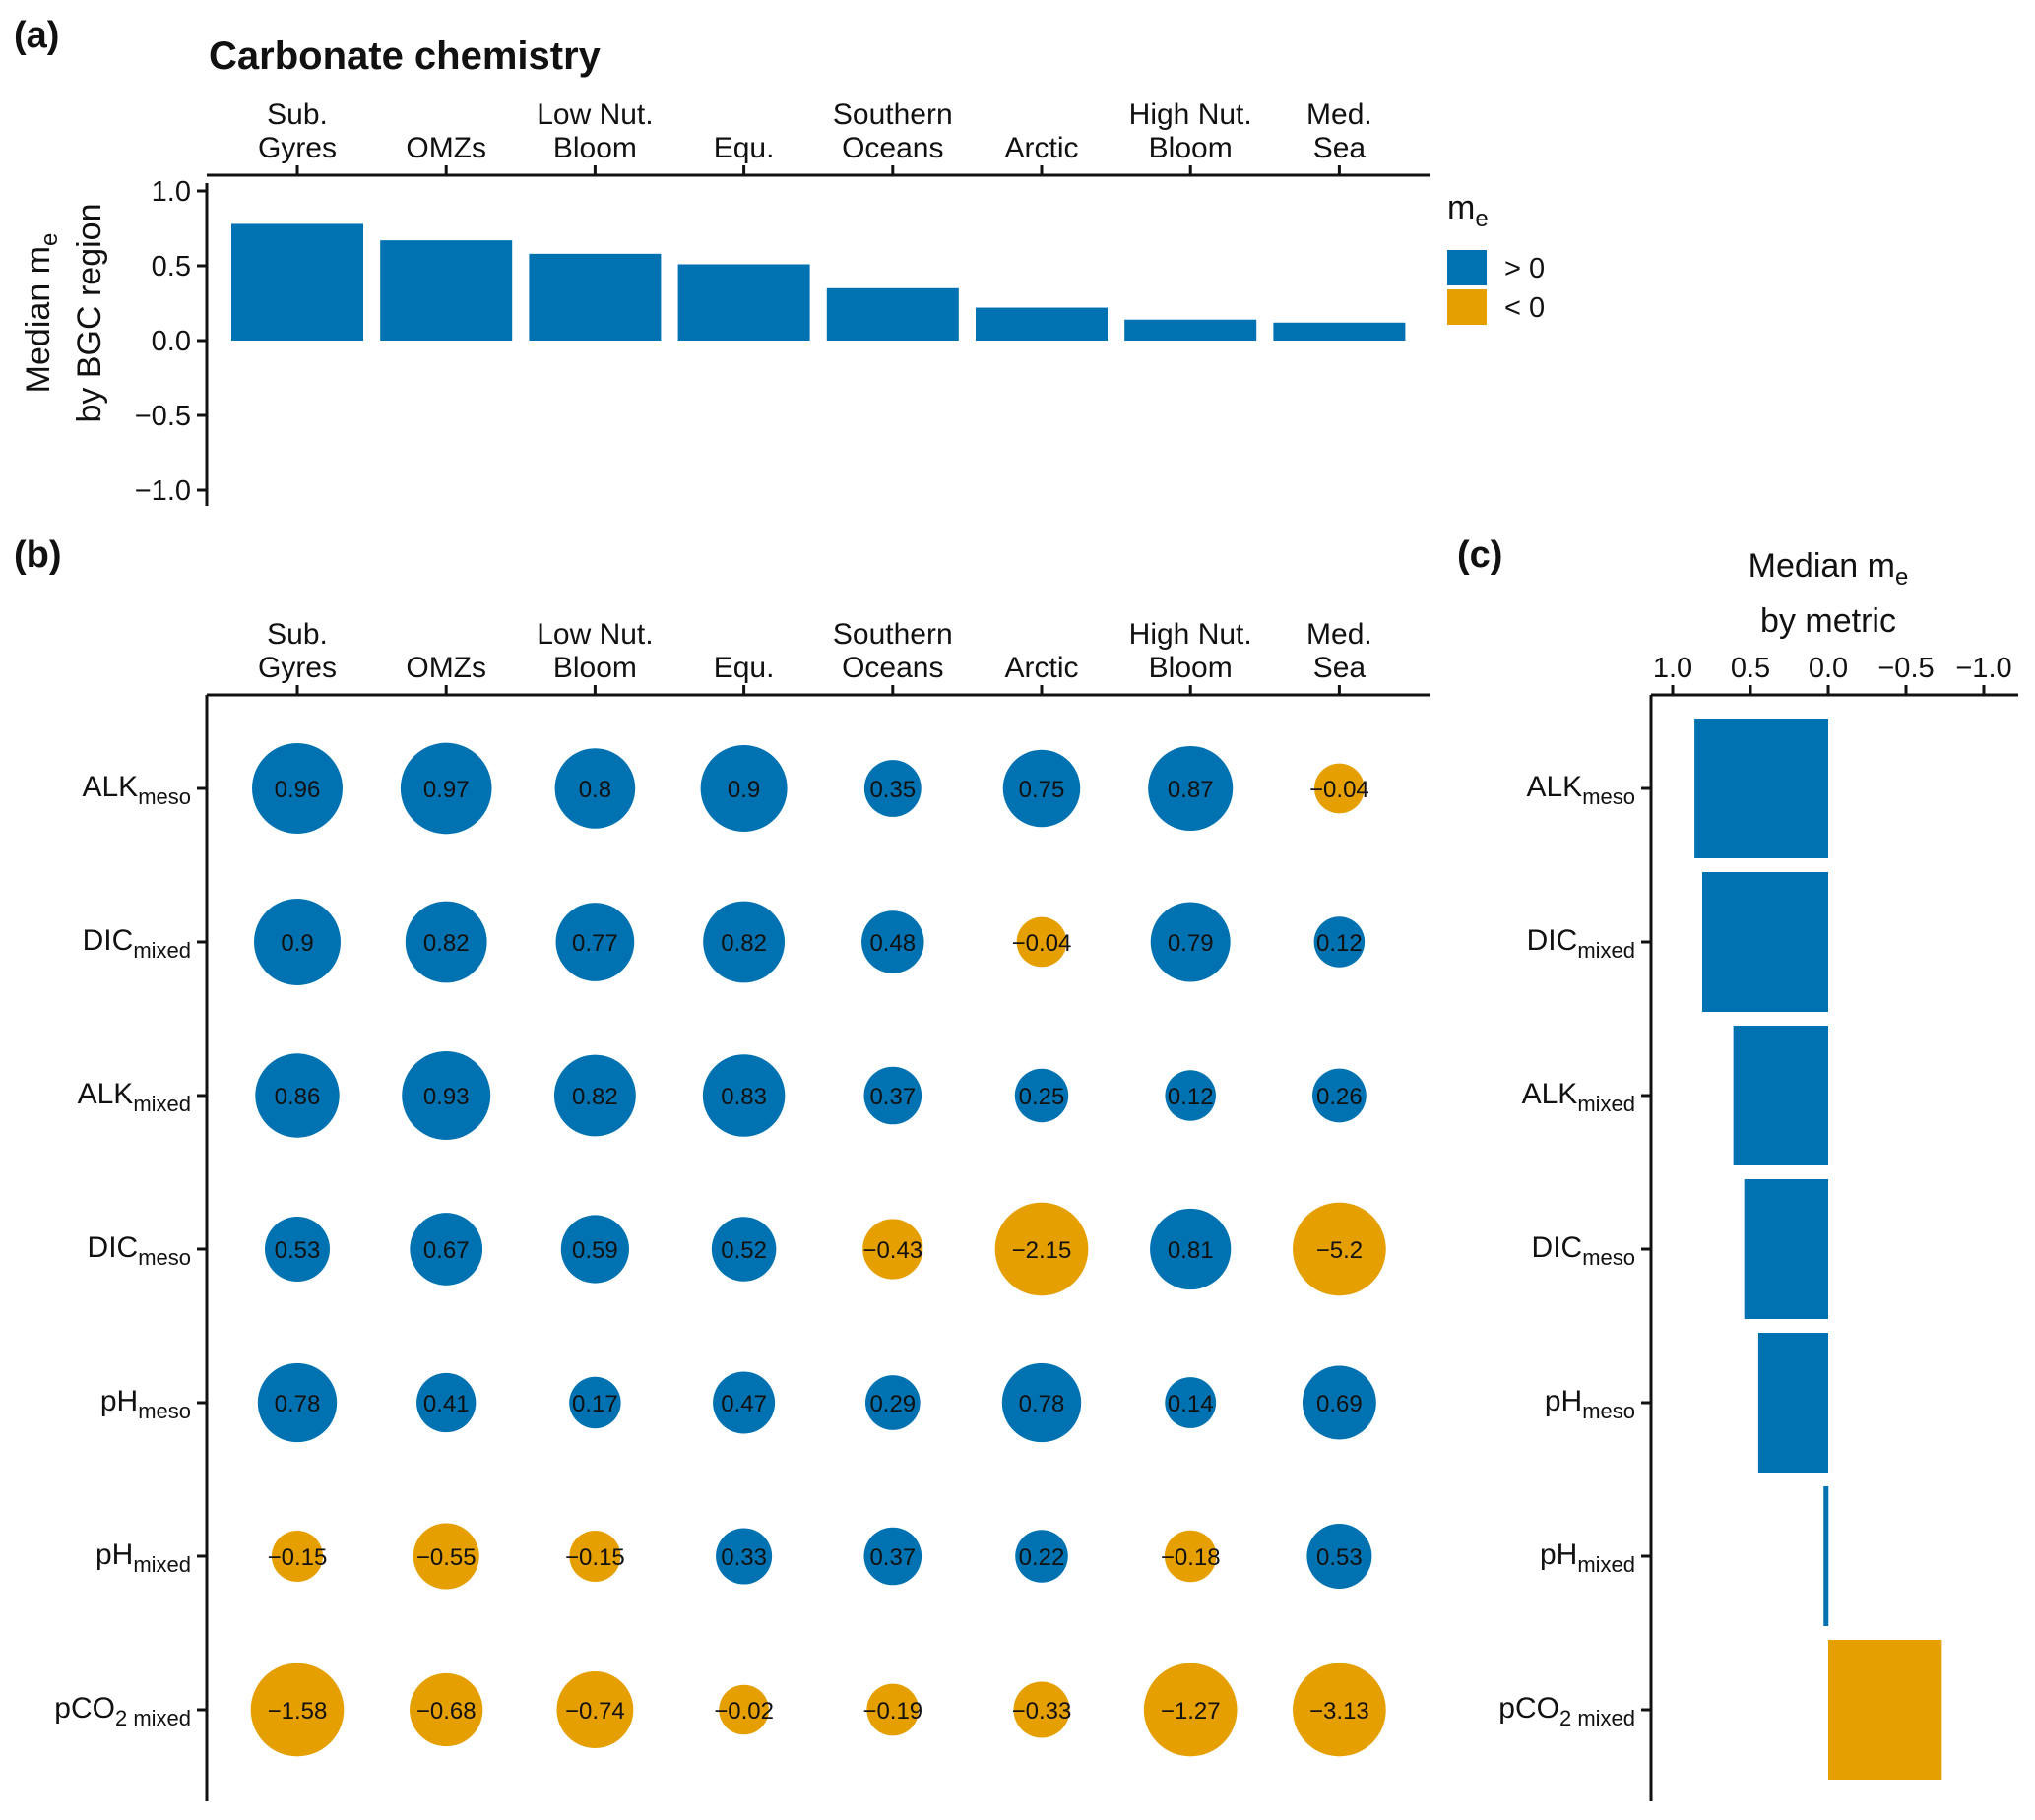 This screenshot has height=1820, width=2035. What do you see at coordinates (446, 1404) in the screenshot?
I see `bubble-value-label: 0.41` at bounding box center [446, 1404].